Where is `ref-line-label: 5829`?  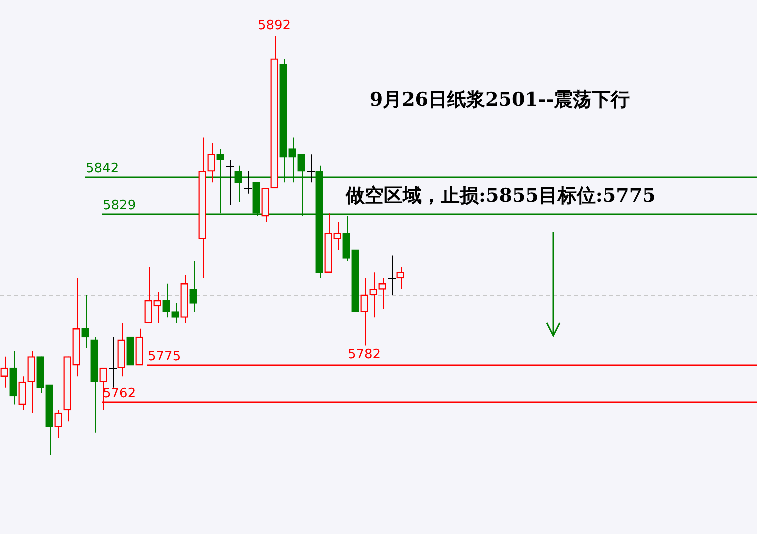
ref-line-label: 5829 is located at coordinates (119, 206).